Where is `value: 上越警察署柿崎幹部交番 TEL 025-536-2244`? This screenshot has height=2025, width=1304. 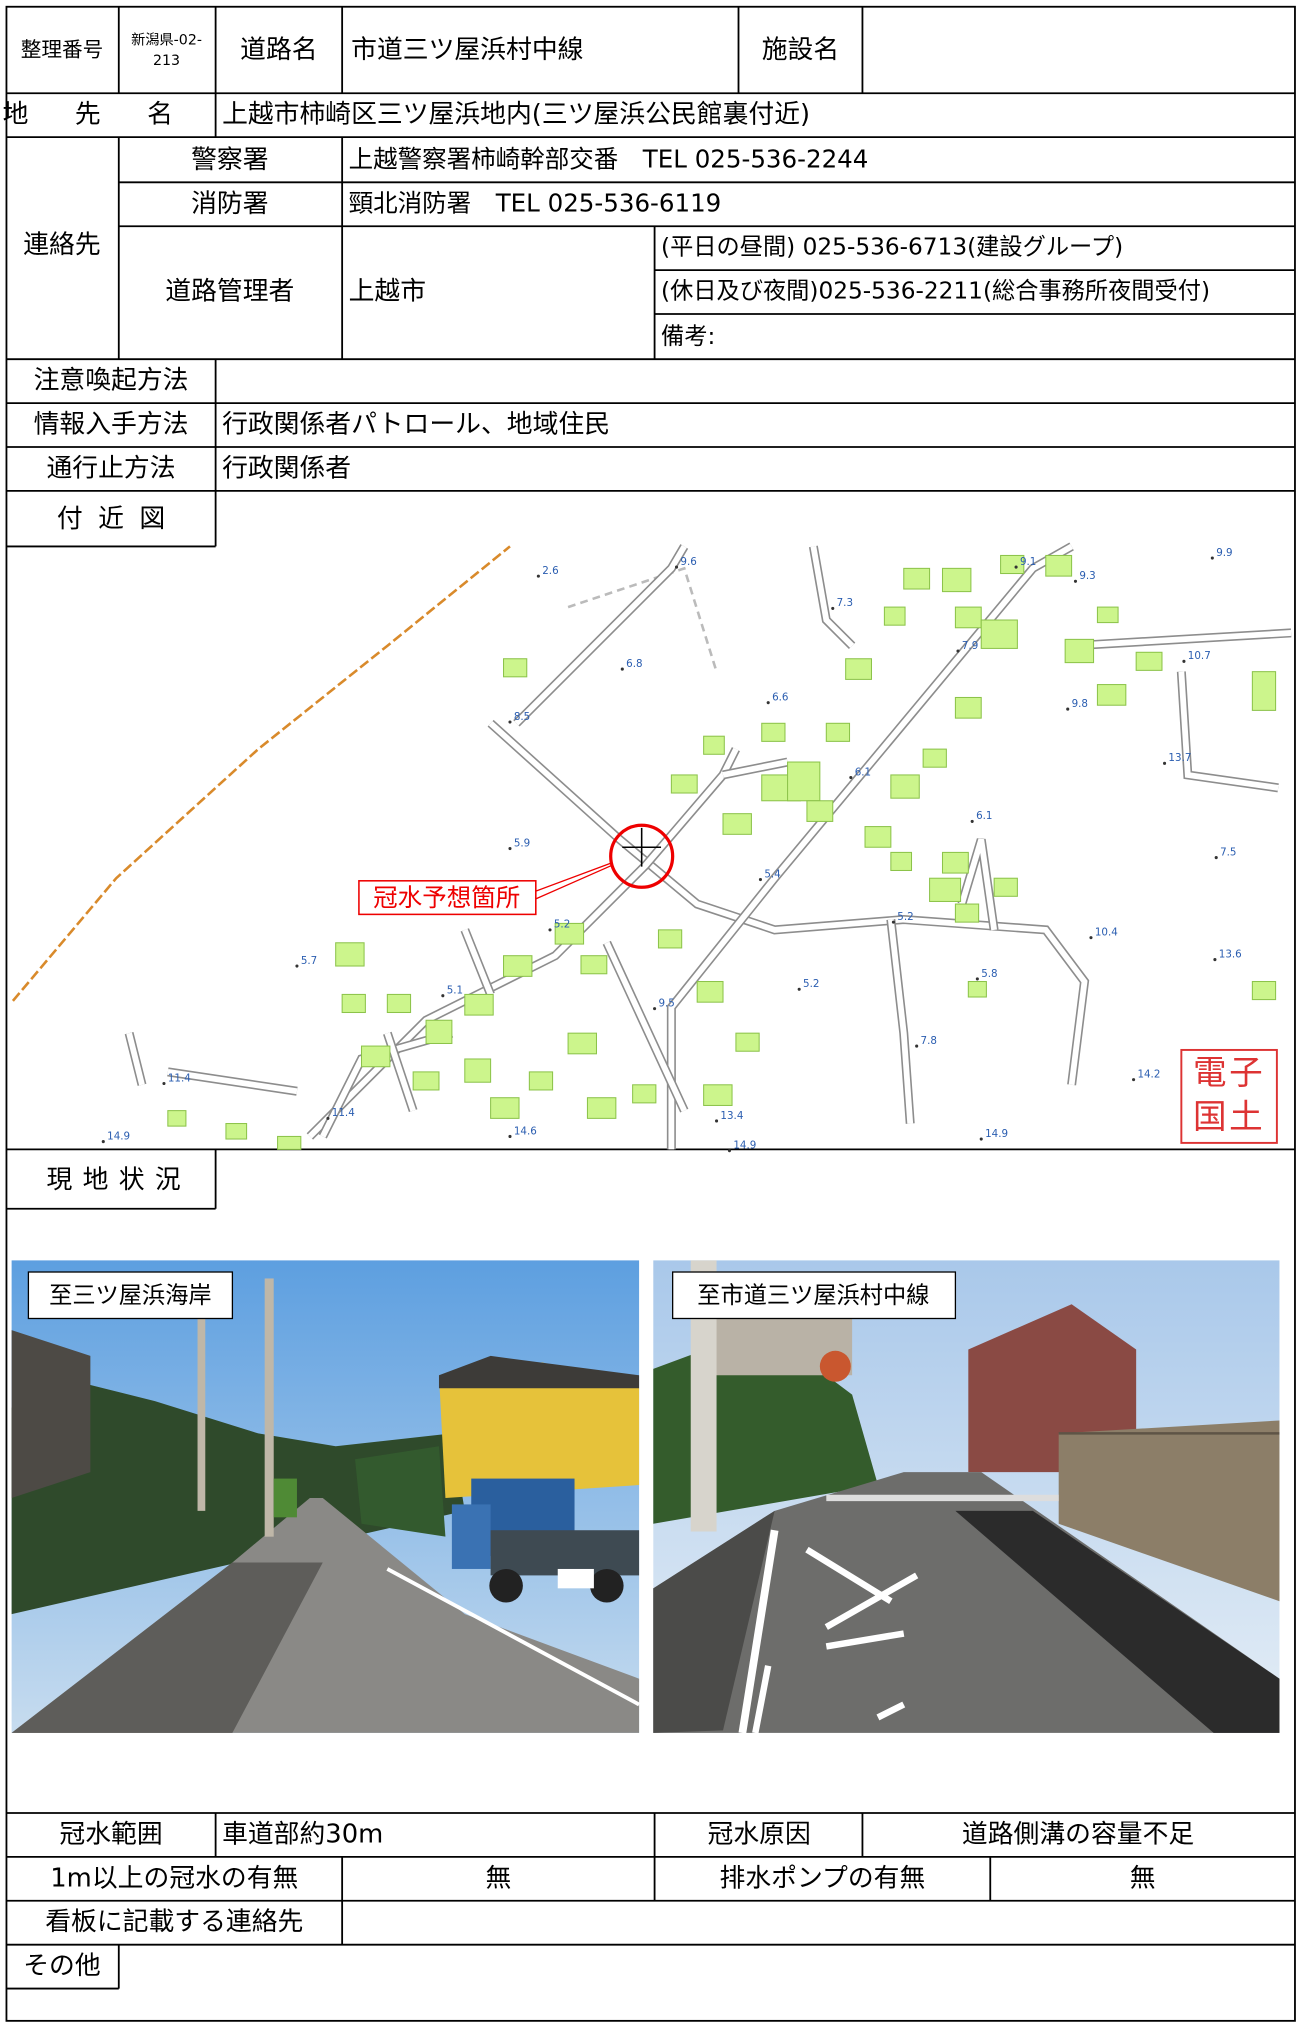 value: 上越警察署柿崎幹部交番 TEL 025-536-2244 is located at coordinates (609, 158).